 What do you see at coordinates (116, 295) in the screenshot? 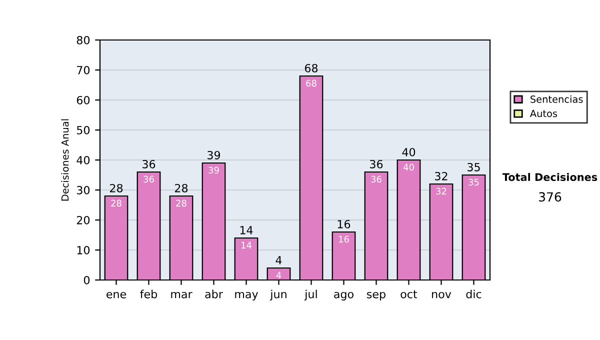
I see `x-tick-label: ene` at bounding box center [116, 295].